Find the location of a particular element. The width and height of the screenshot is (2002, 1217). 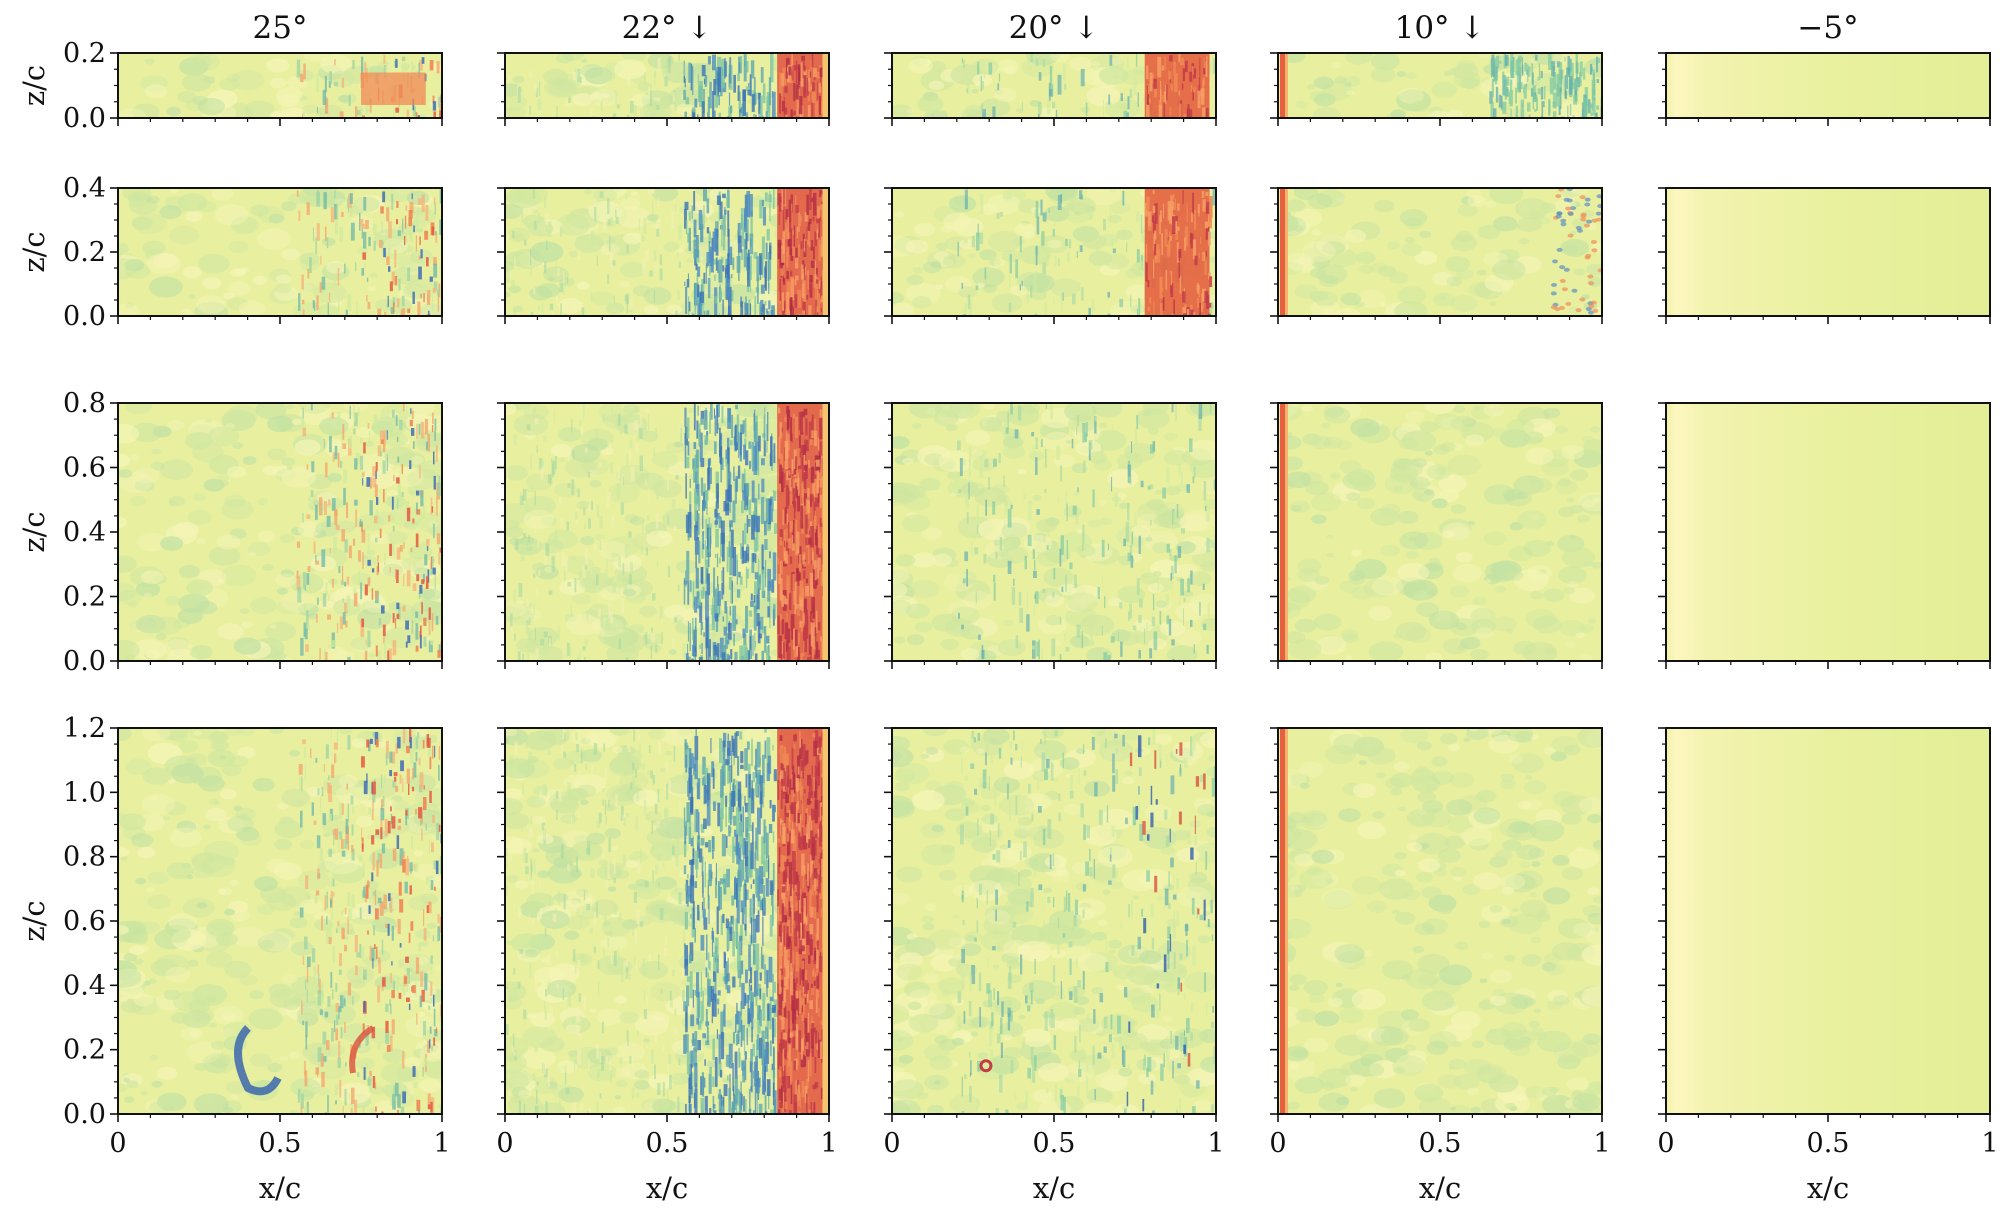

field-panel-c20-row4 is located at coordinates (1054, 921).